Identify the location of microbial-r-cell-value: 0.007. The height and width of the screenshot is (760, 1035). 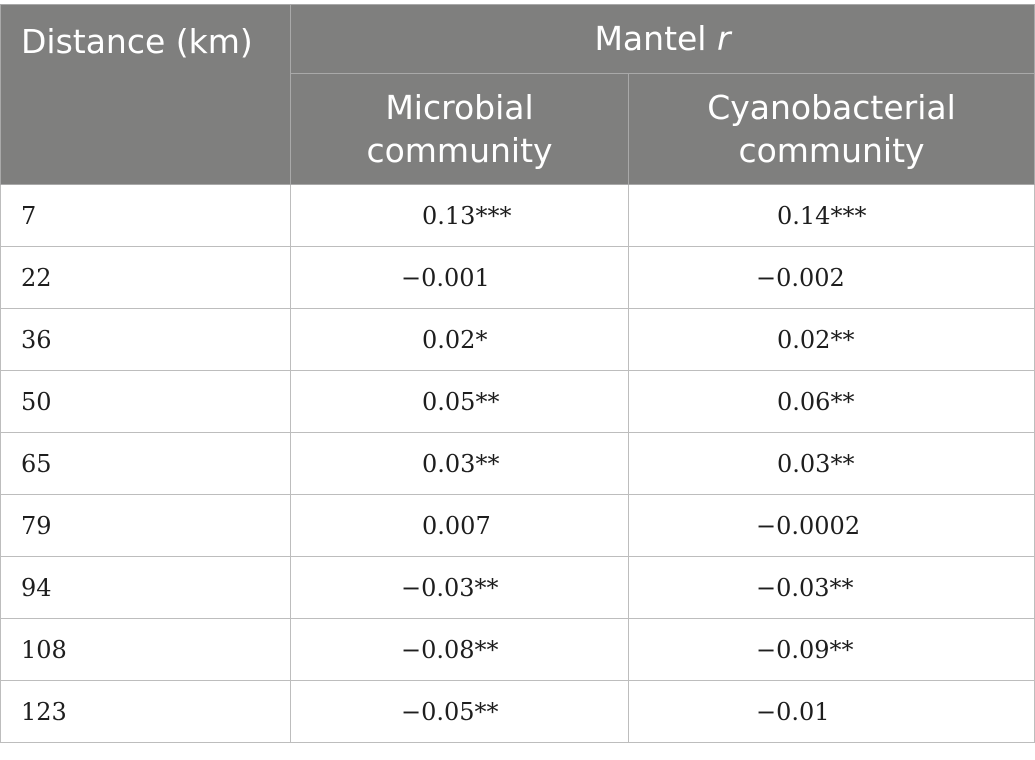
(456, 525).